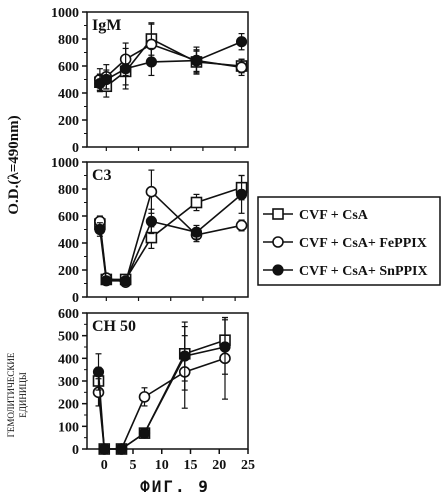 Image resolution: width=445 pixels, height=499 pixels. I want to click on panel-title: IgM, so click(106, 25).